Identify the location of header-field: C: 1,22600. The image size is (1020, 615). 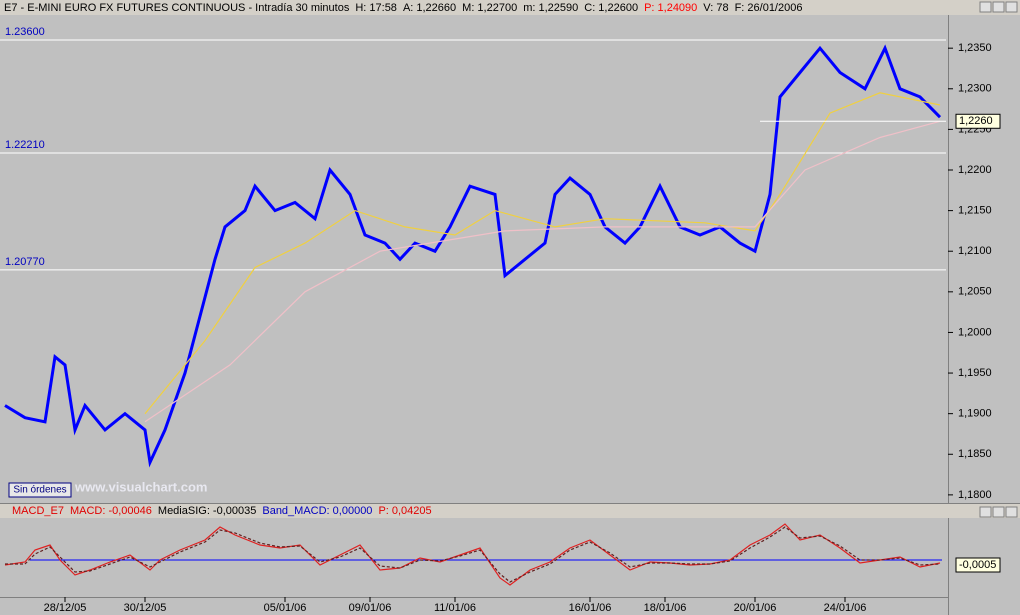
(611, 8).